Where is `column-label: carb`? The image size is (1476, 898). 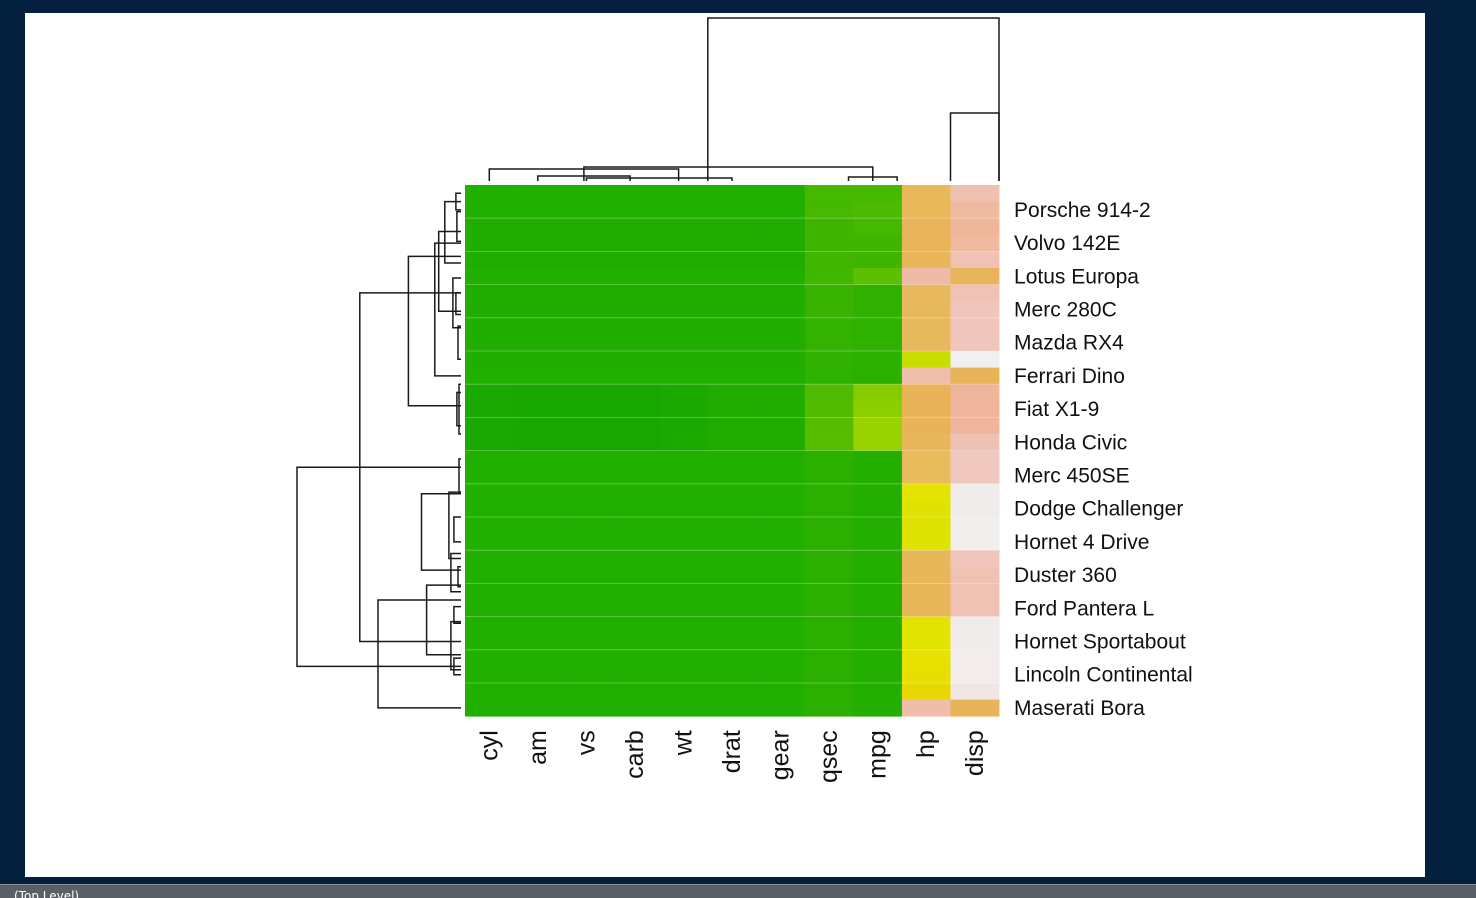
column-label: carb is located at coordinates (635, 754).